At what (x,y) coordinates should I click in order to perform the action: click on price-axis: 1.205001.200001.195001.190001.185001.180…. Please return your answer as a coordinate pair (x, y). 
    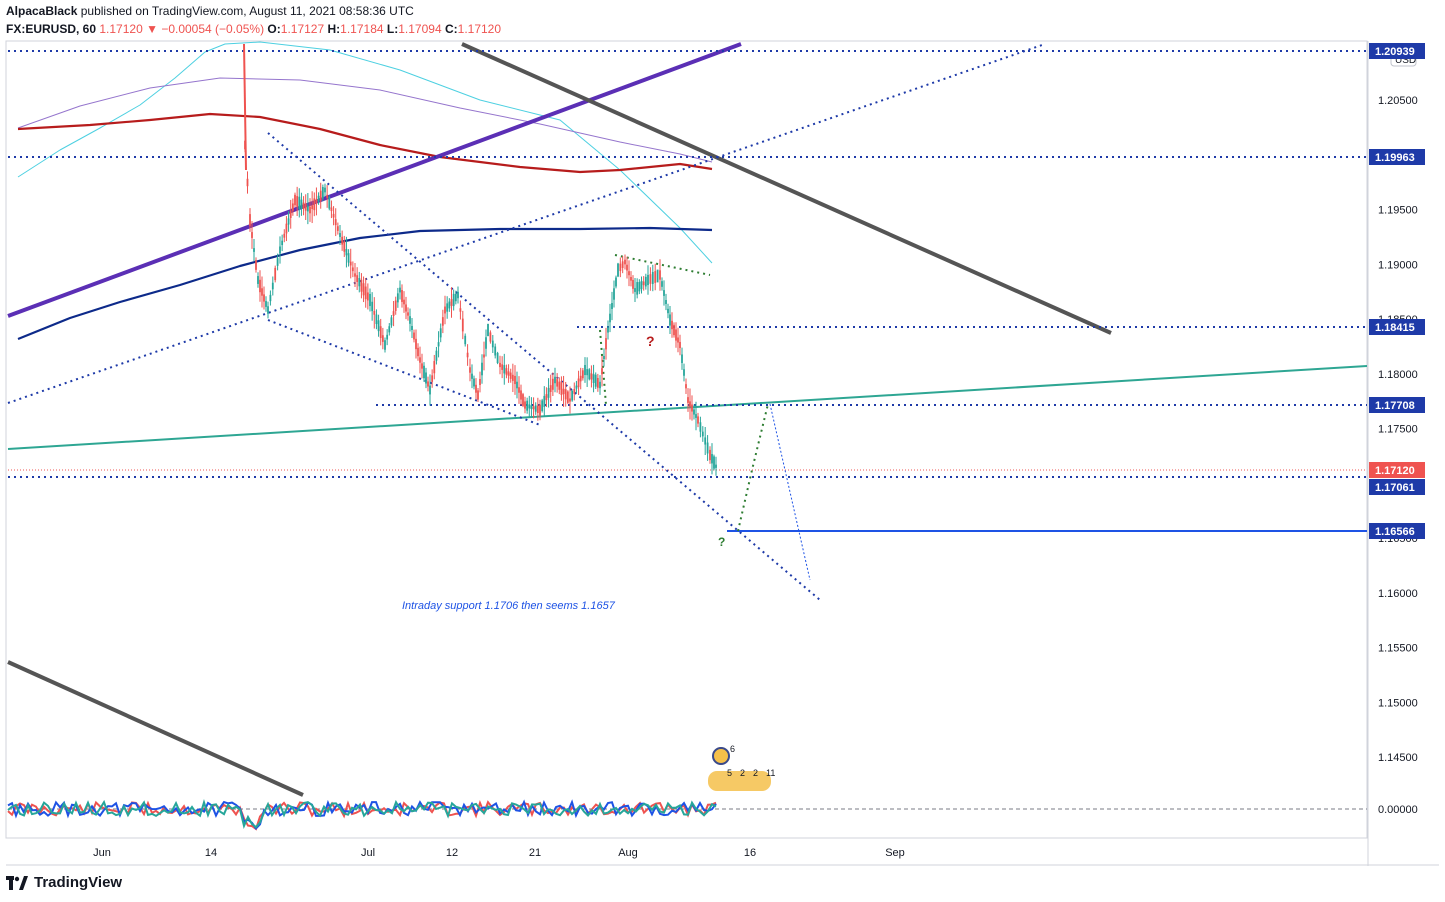
    Looking at the image, I should click on (1398, 455).